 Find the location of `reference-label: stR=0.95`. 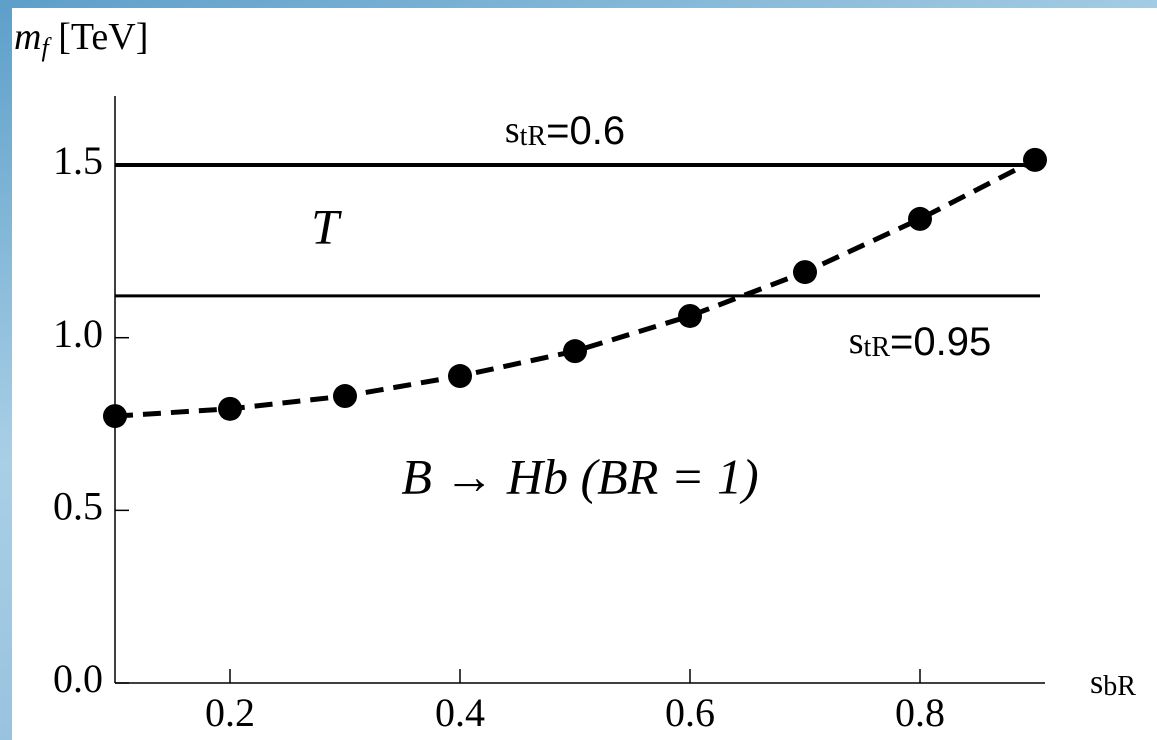

reference-label: stR=0.95 is located at coordinates (920, 341).